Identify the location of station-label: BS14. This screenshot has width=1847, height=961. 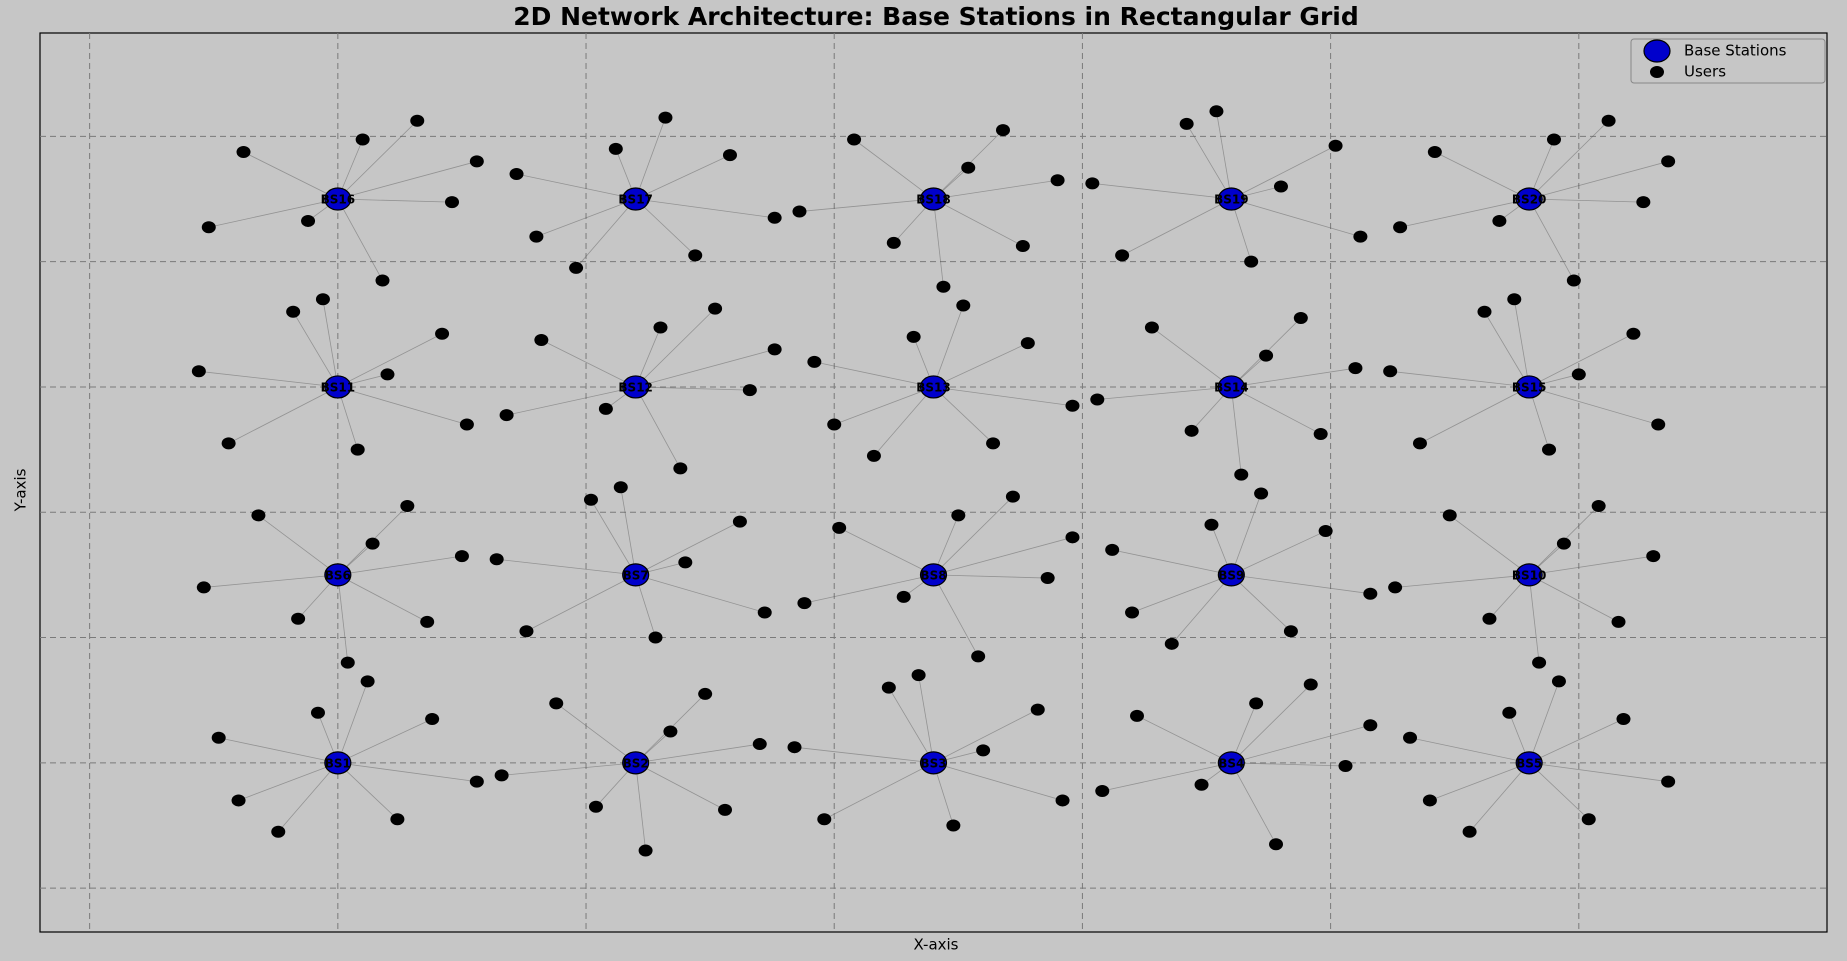
(1231, 387).